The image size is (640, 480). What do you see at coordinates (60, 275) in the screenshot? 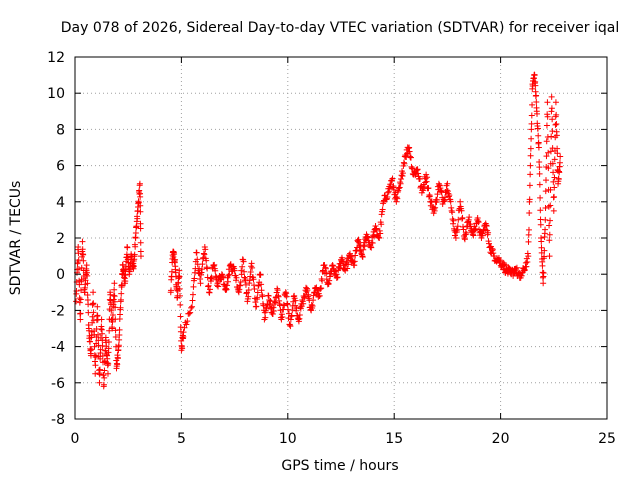
I see `y-tick-label: 0` at bounding box center [60, 275].